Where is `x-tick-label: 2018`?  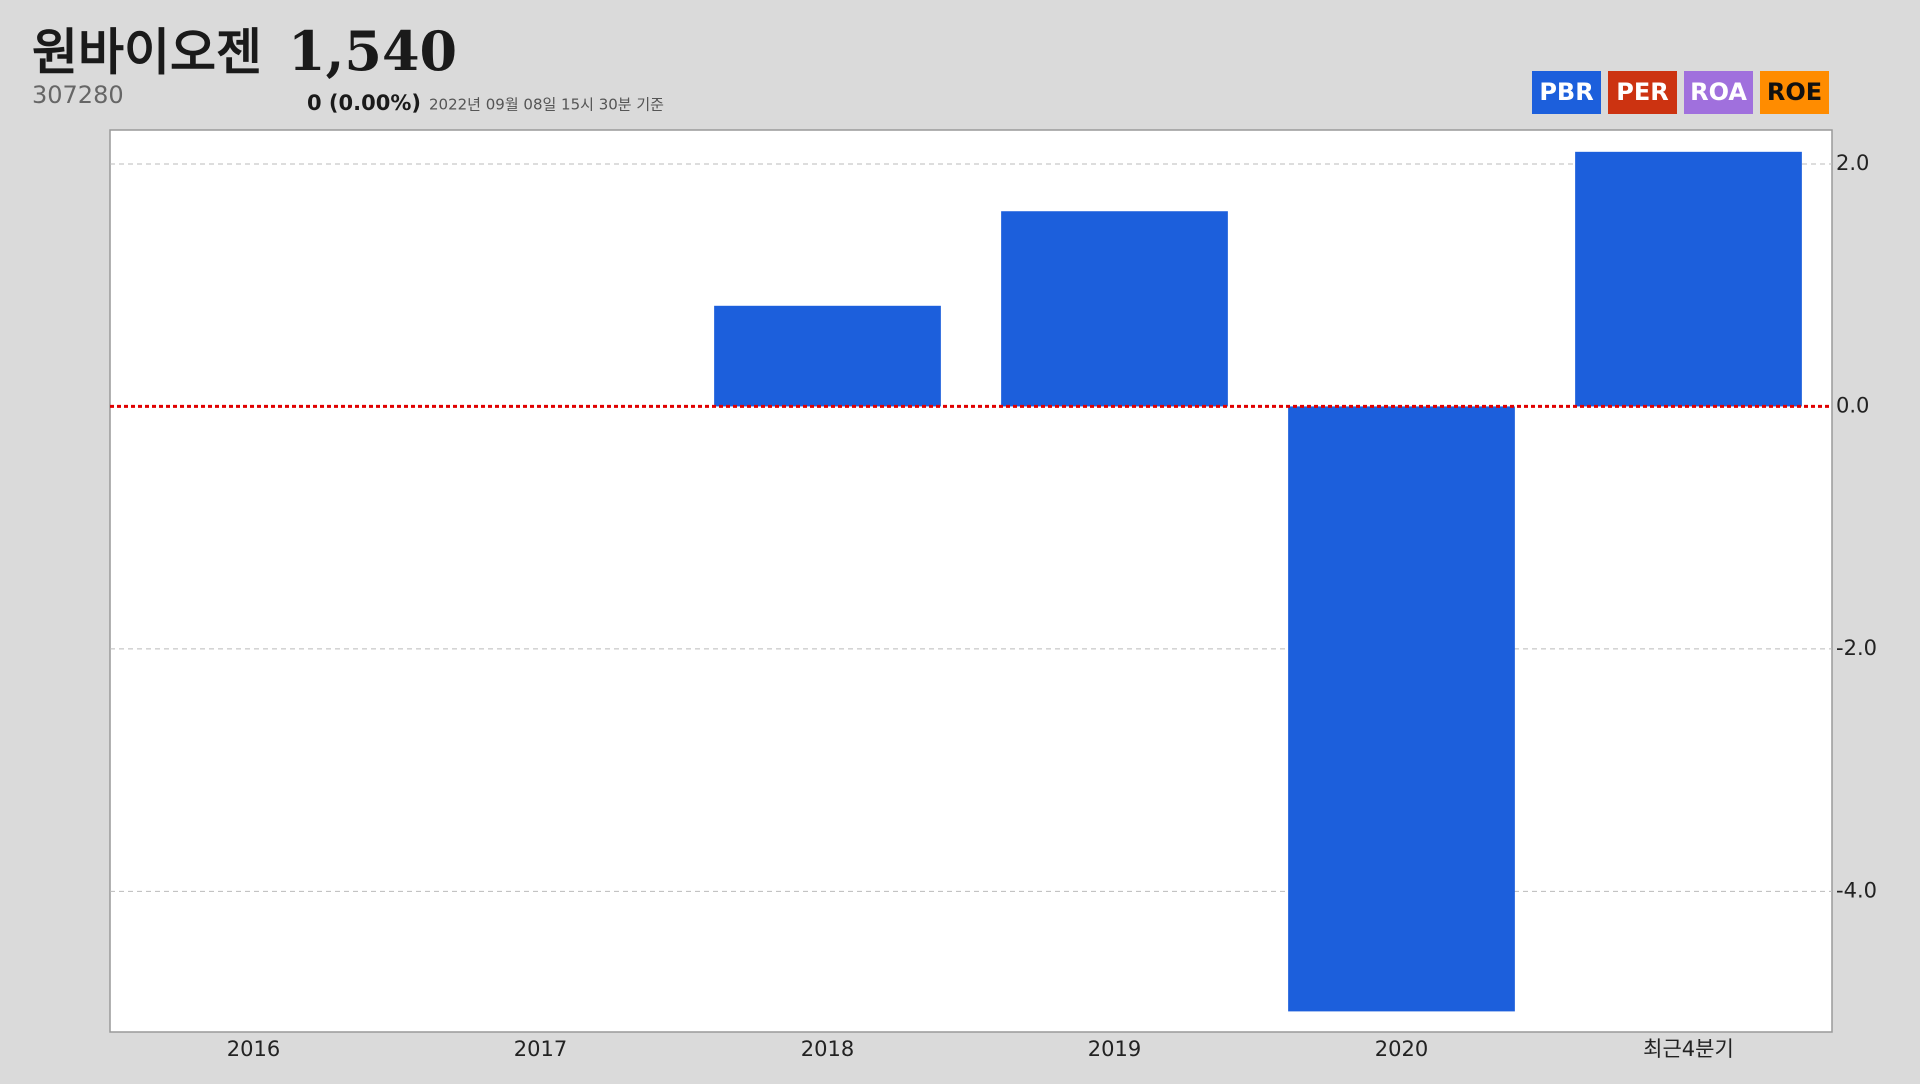 x-tick-label: 2018 is located at coordinates (827, 1049).